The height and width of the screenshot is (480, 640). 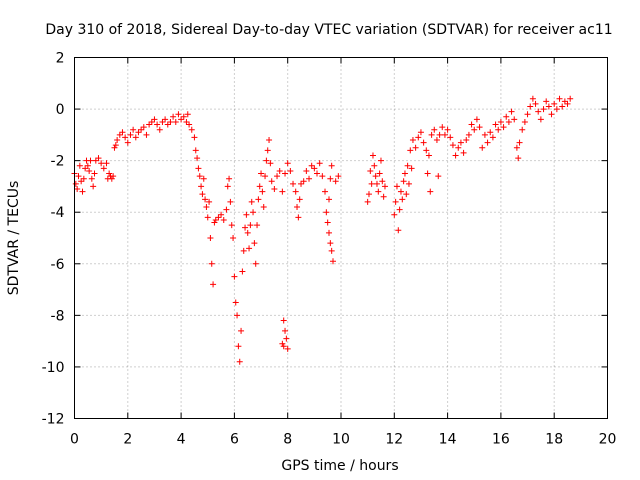 I want to click on y-tick-label: -12, so click(x=53, y=420).